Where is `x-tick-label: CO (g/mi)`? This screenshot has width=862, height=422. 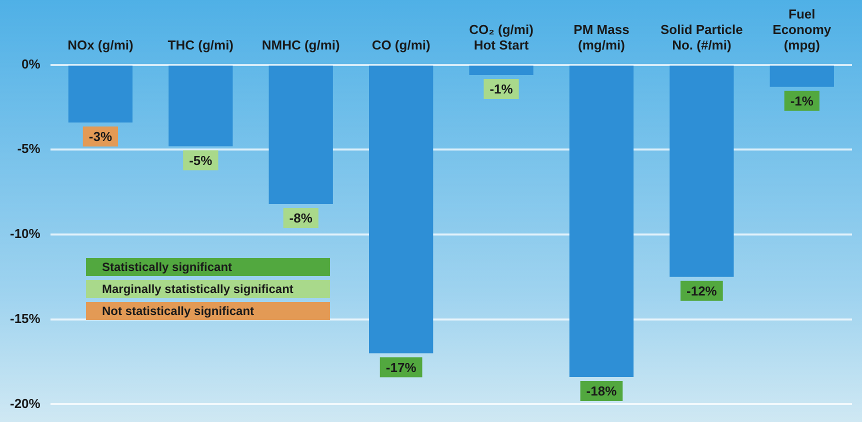
x-tick-label: CO (g/mi) is located at coordinates (401, 45).